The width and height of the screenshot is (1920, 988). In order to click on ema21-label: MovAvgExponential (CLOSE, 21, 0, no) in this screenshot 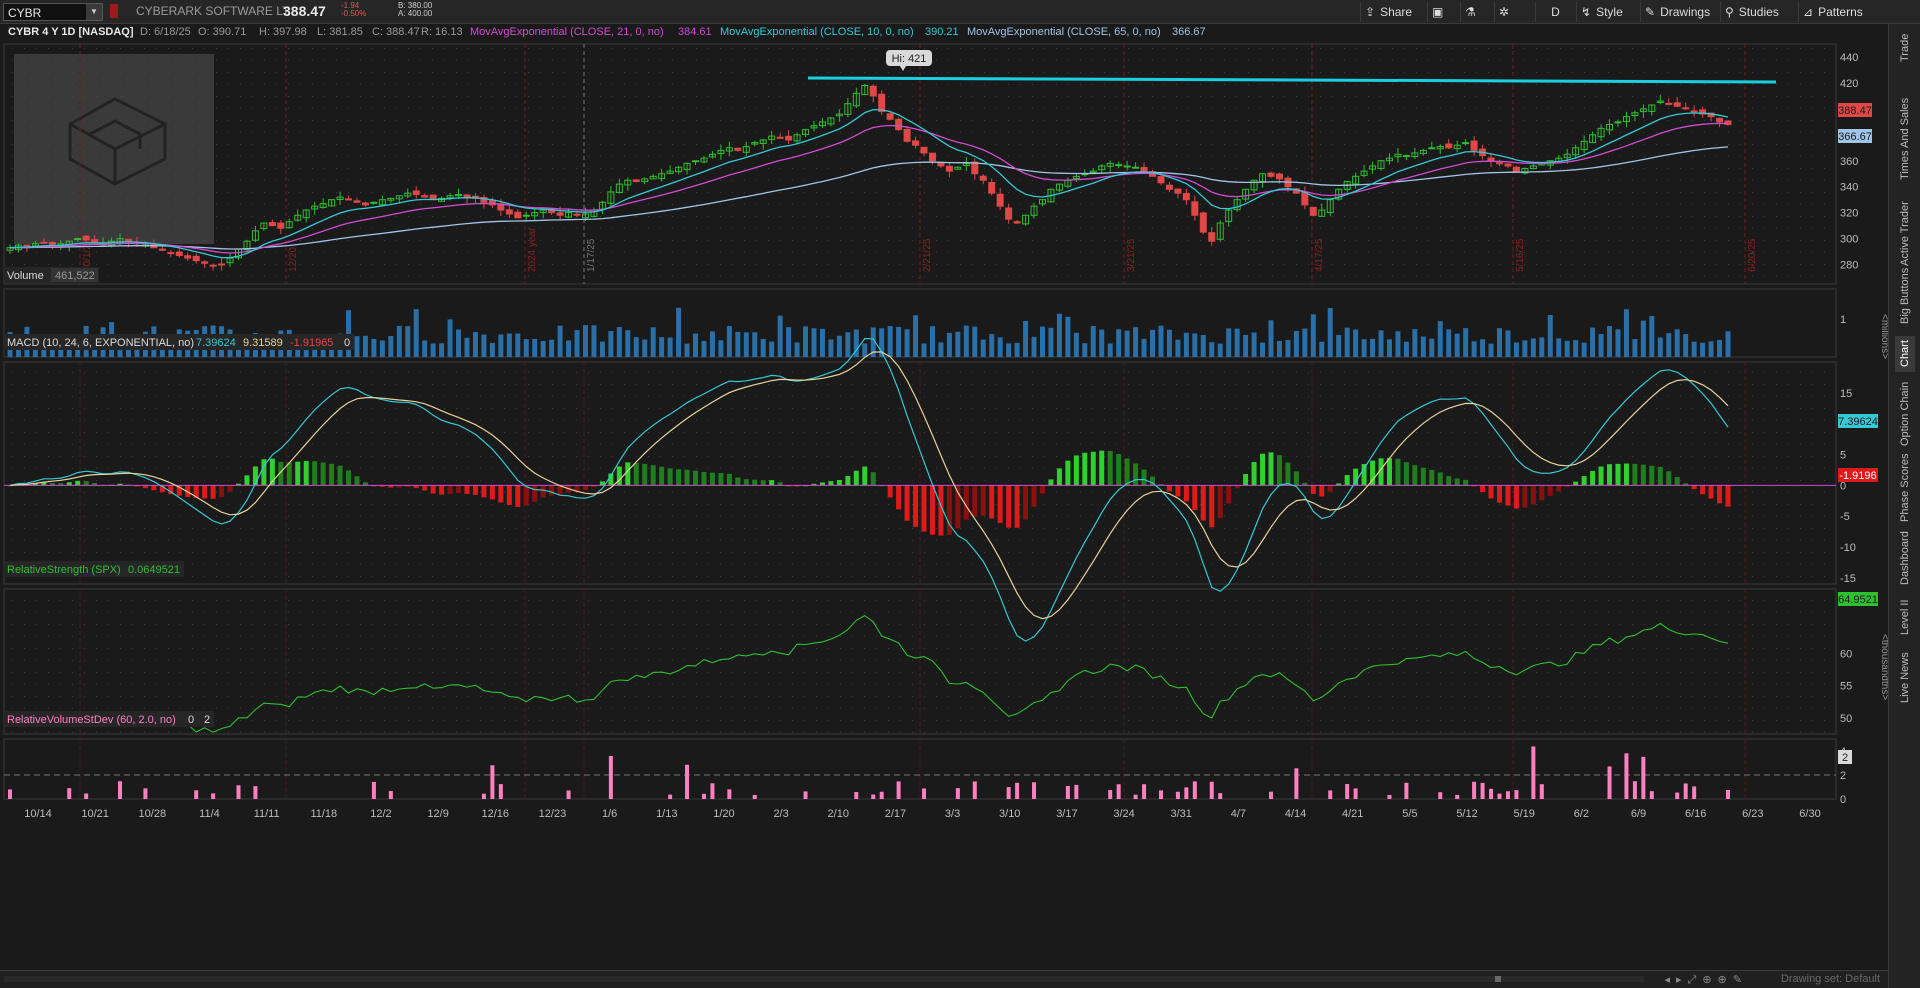, I will do `click(567, 32)`.